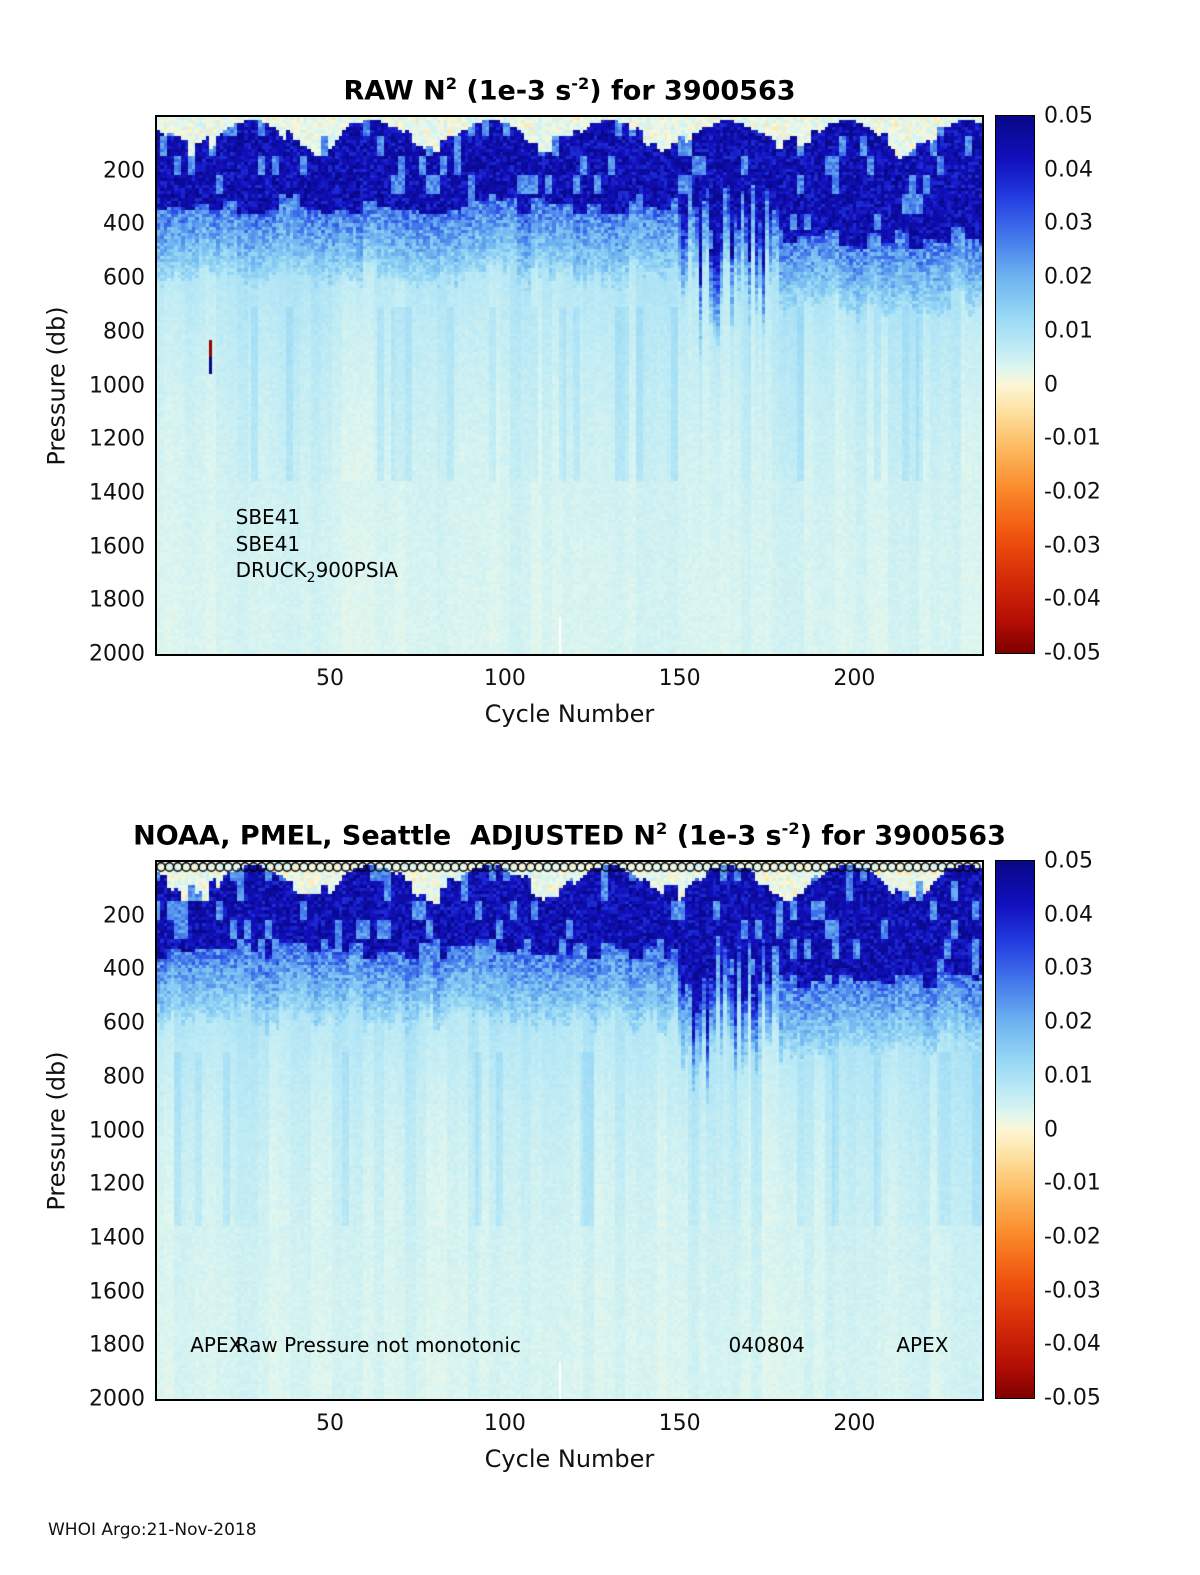 The width and height of the screenshot is (1200, 1575). Describe the element at coordinates (378, 1345) in the screenshot. I see `plot-annotation: Raw Pressure not monotonic` at that location.